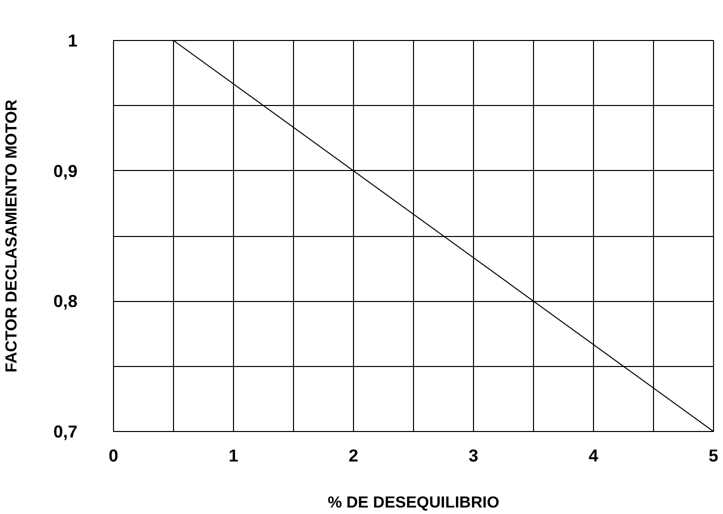  I want to click on x-tick-label: 0, so click(113, 456).